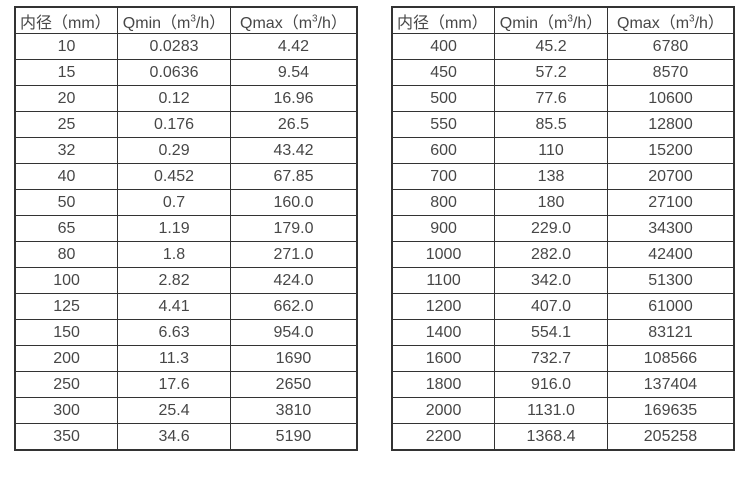  I want to click on cell-diameter: 65, so click(66, 228).